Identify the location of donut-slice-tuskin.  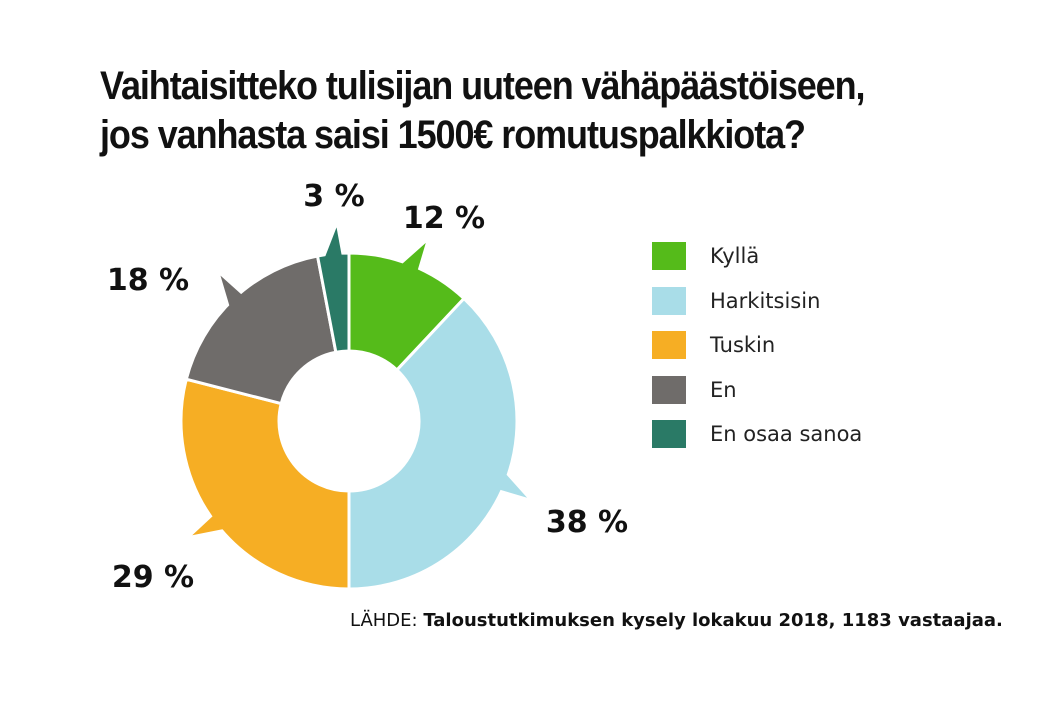
(265, 484).